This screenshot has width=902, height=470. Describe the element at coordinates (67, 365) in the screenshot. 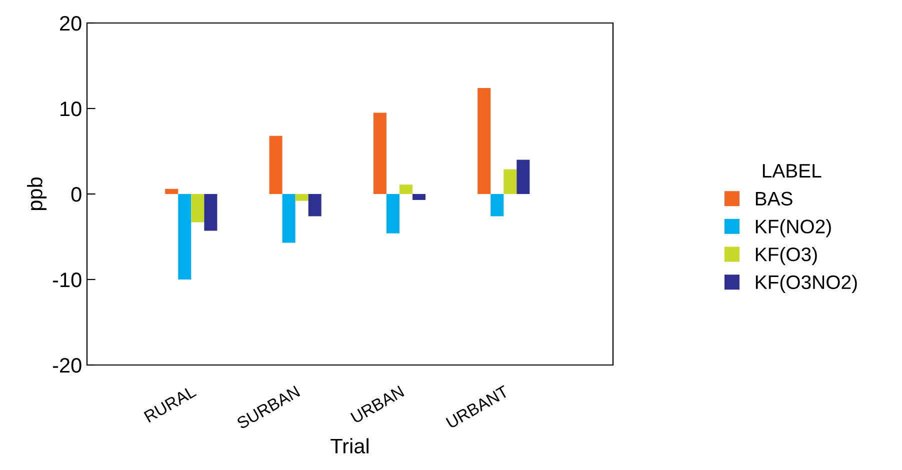

I see `y-tick-label: -20` at that location.